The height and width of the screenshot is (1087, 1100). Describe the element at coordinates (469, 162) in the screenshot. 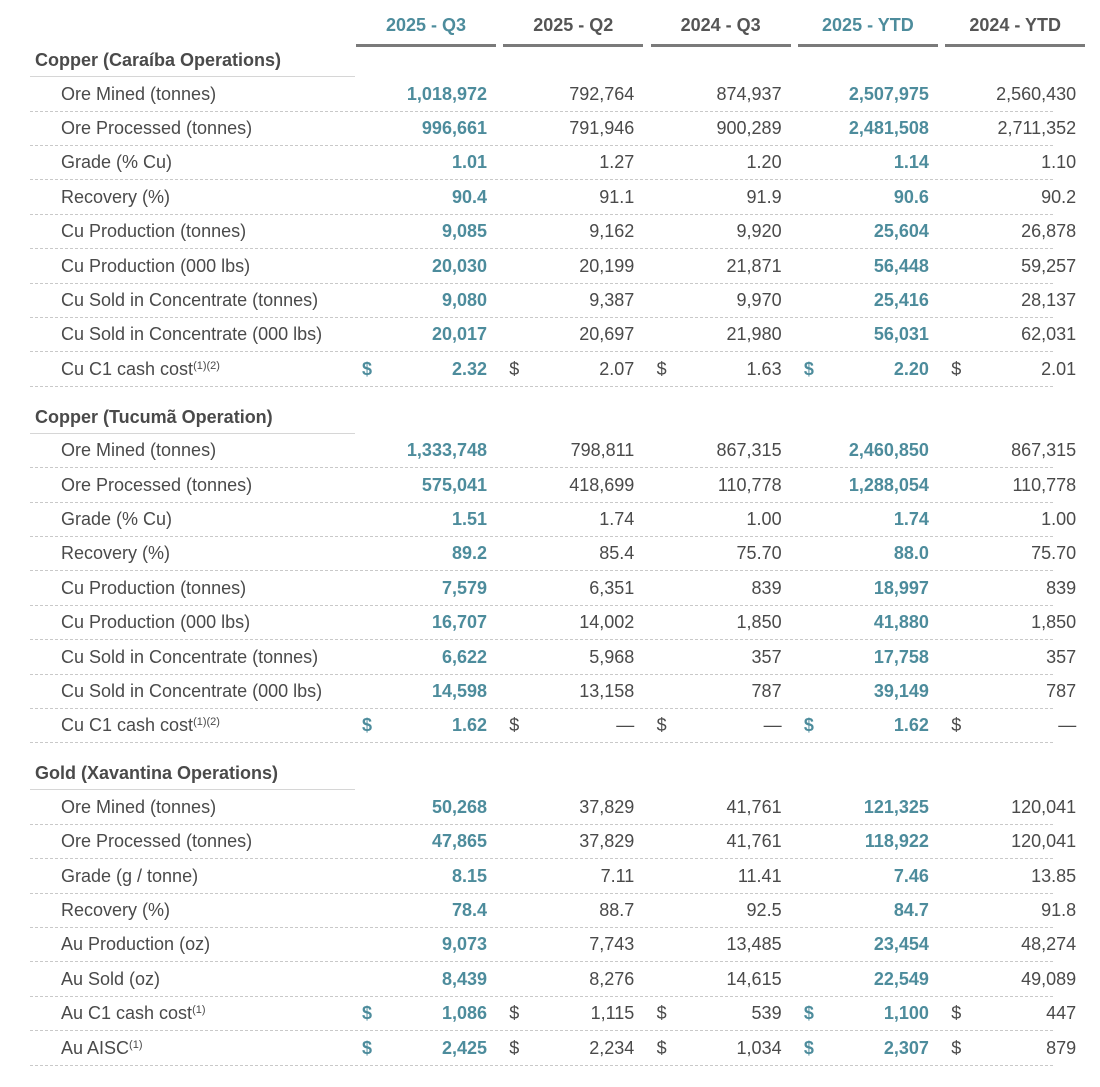

I see `cell-value: 1.01` at that location.